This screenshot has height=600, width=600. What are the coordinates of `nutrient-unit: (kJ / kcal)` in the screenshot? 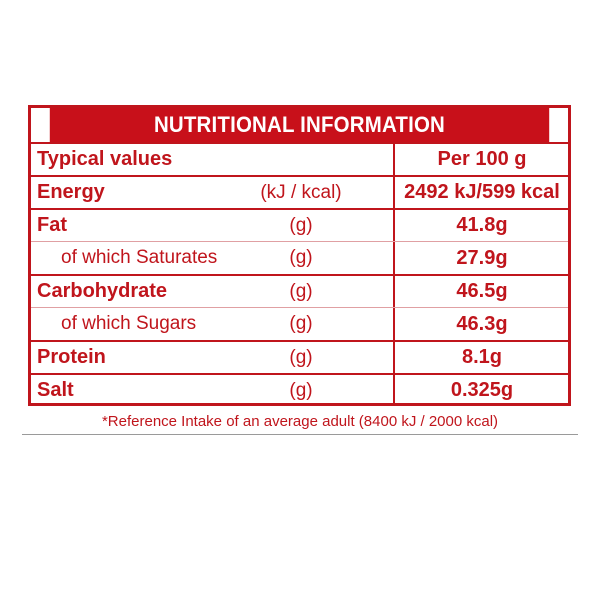 It's located at (301, 192).